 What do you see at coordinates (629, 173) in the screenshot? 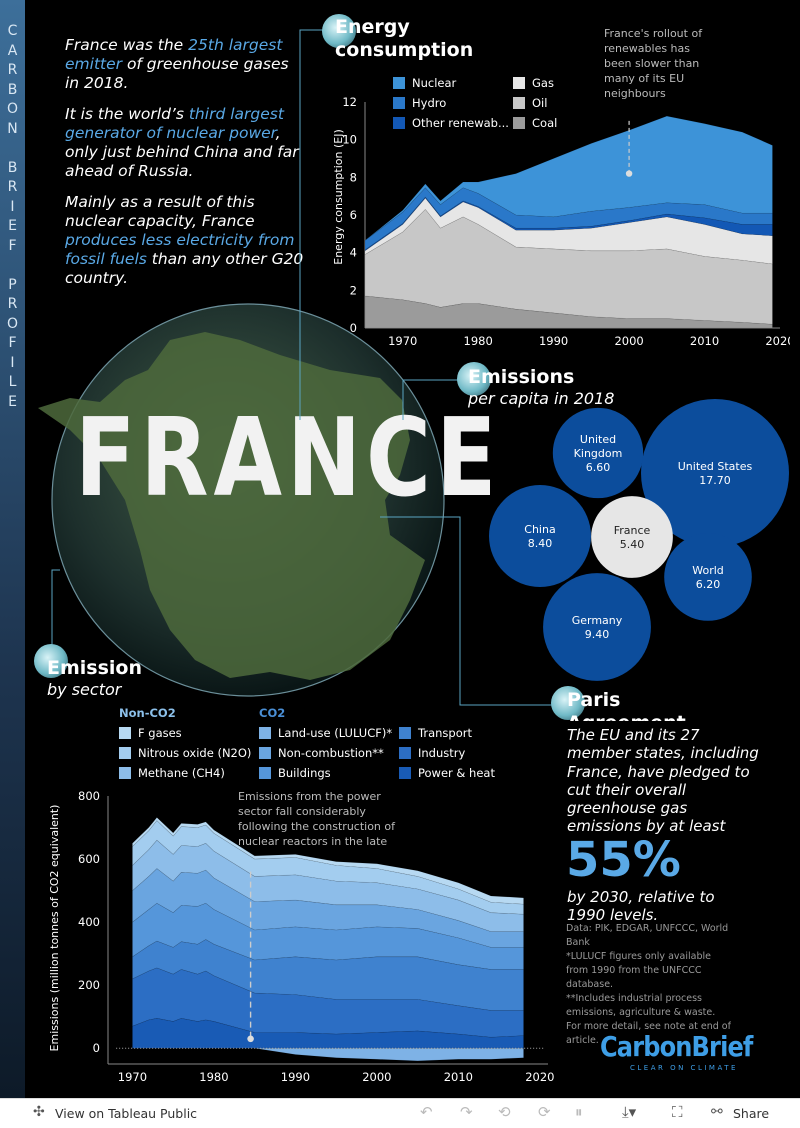
I see `annotation-dot` at bounding box center [629, 173].